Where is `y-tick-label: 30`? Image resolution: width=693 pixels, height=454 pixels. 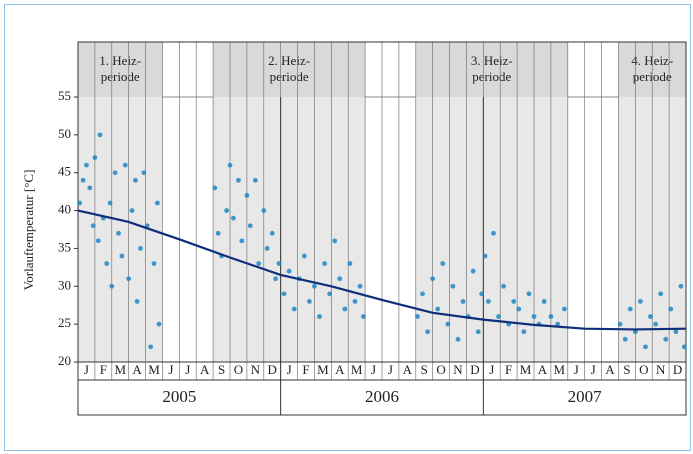 y-tick-label: 30 is located at coordinates (64, 284).